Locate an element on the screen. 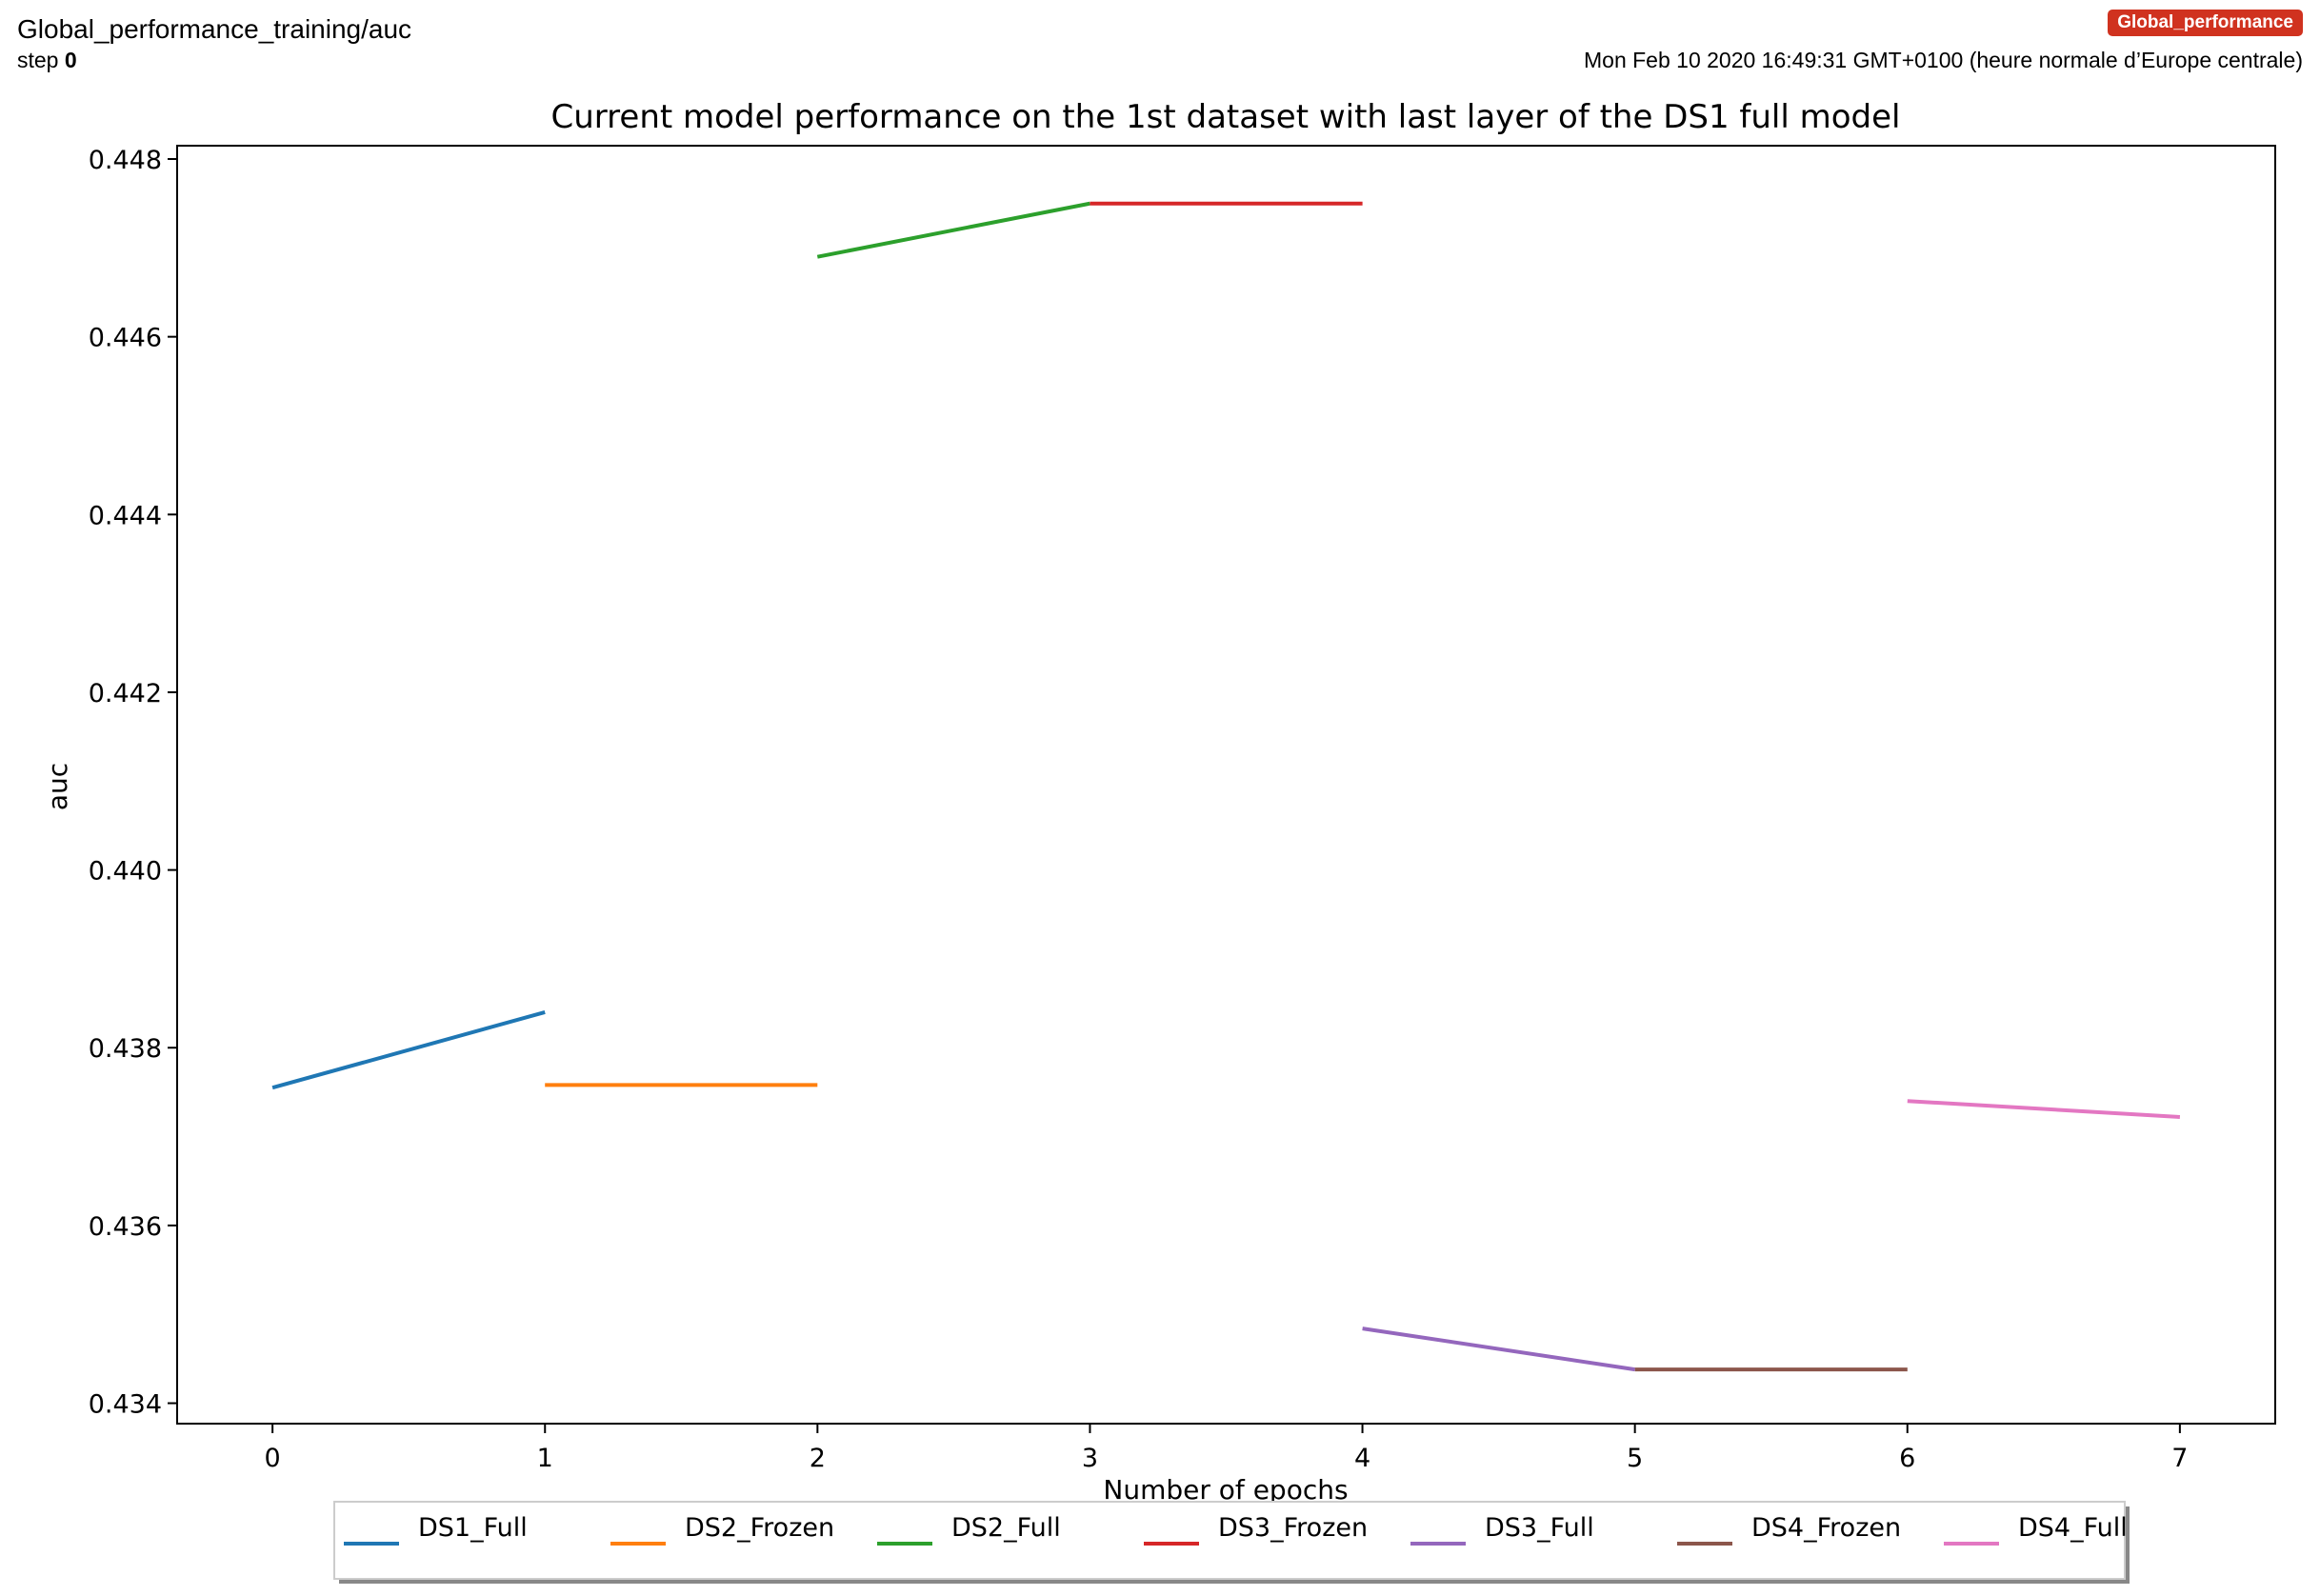 This screenshot has height=1596, width=2320. x-tick-label: 2 is located at coordinates (818, 1458).